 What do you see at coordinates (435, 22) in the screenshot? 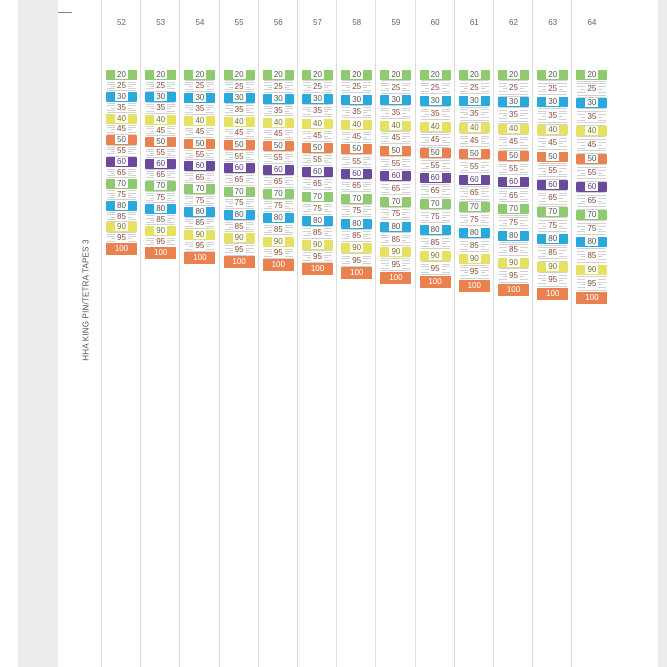
I see `column-number: 60` at bounding box center [435, 22].